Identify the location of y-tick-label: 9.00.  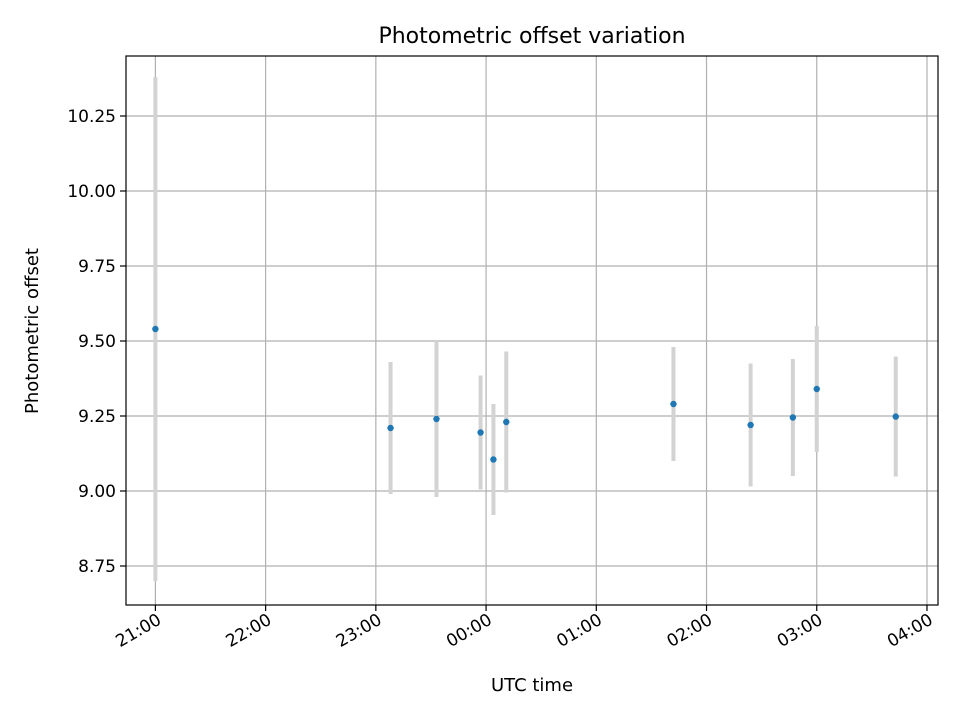
(97, 492).